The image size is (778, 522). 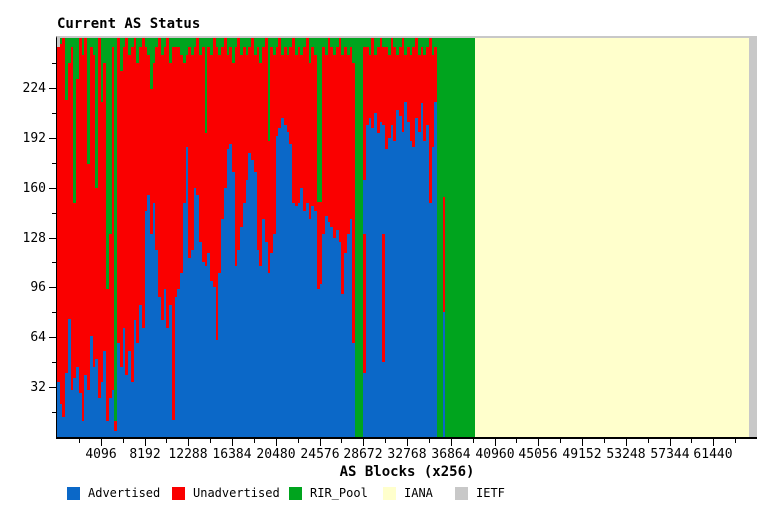 What do you see at coordinates (670, 454) in the screenshot?
I see `x-tick-label: 57344` at bounding box center [670, 454].